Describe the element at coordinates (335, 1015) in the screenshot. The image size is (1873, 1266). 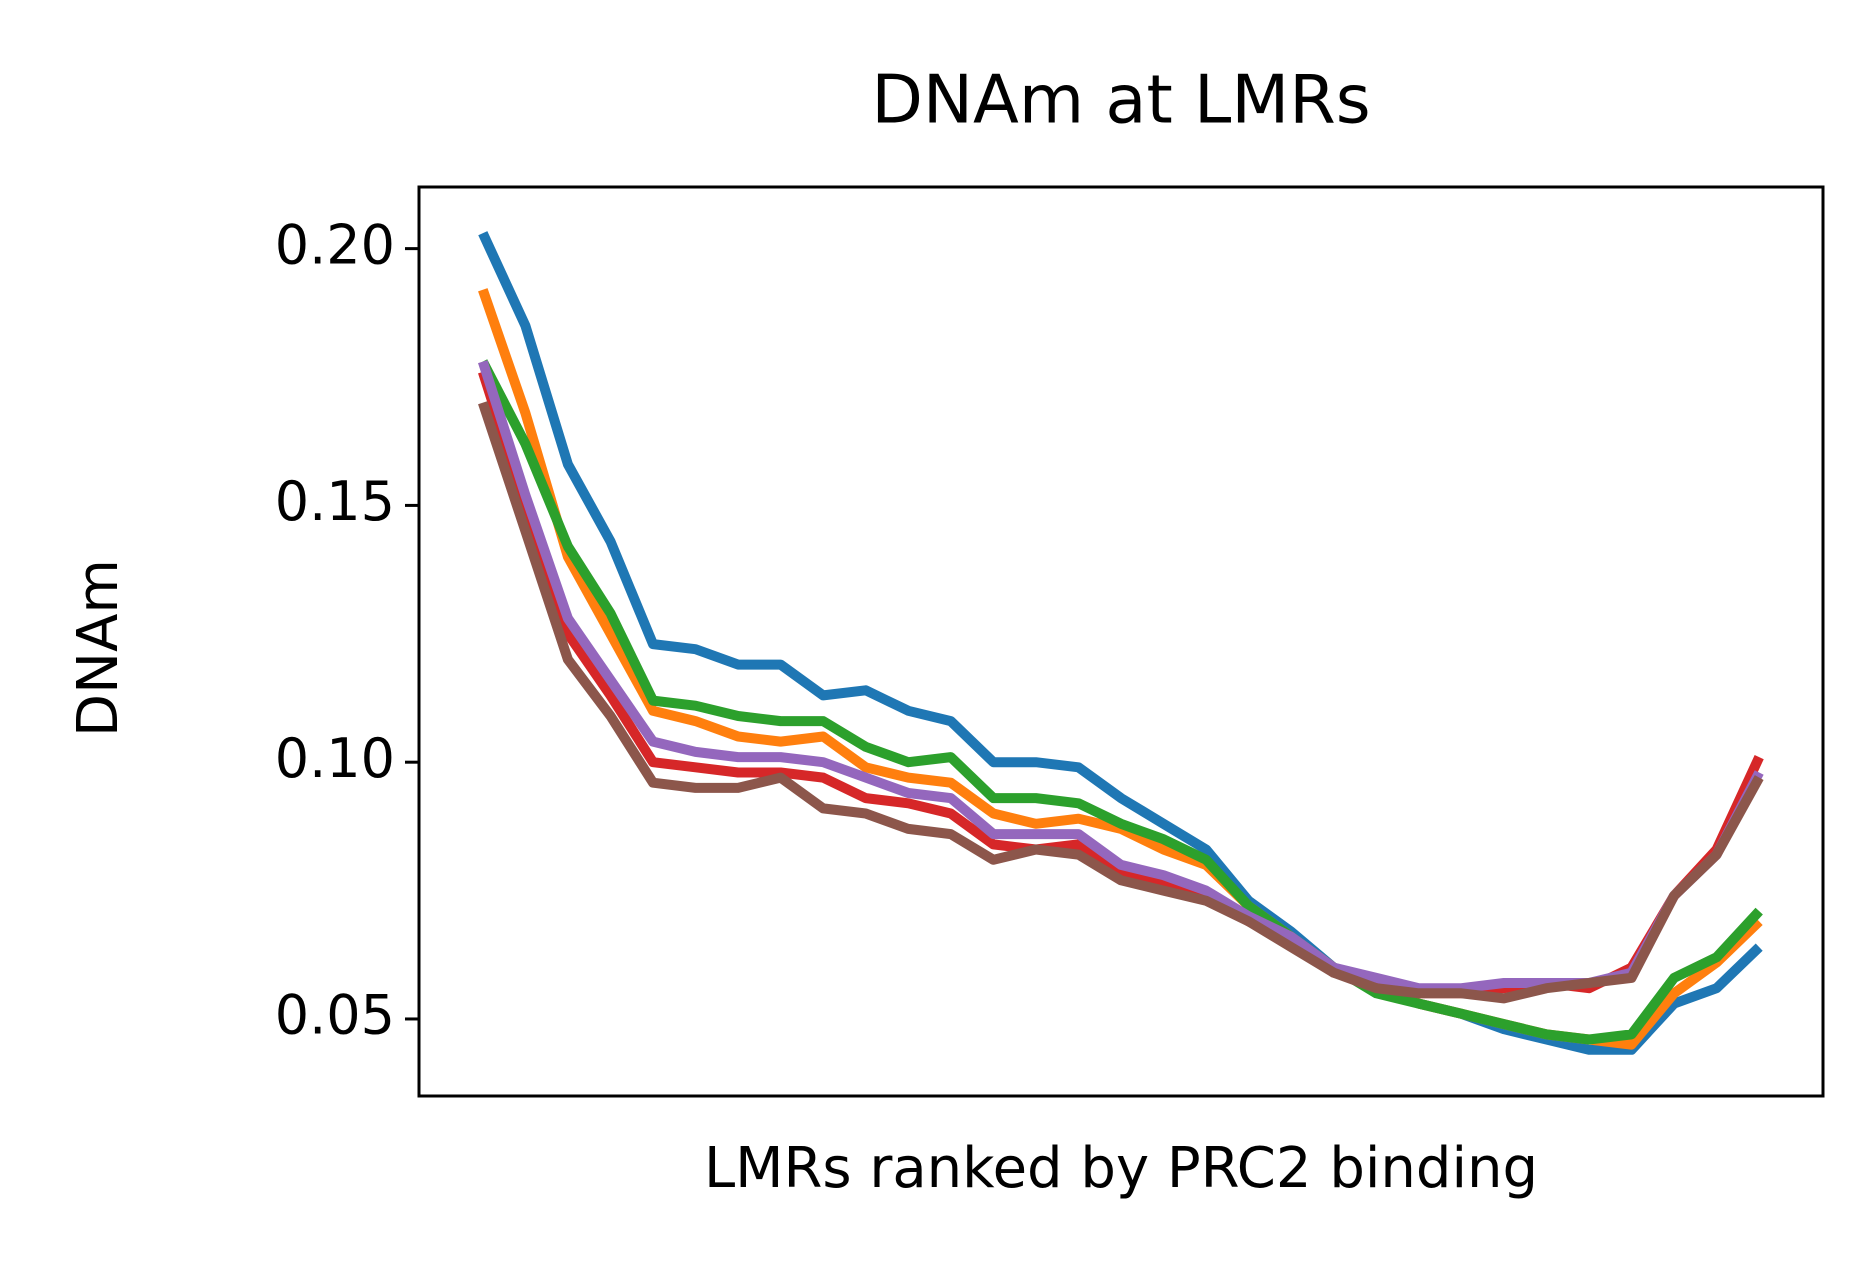
I see `y-tick-label: 0.05` at that location.